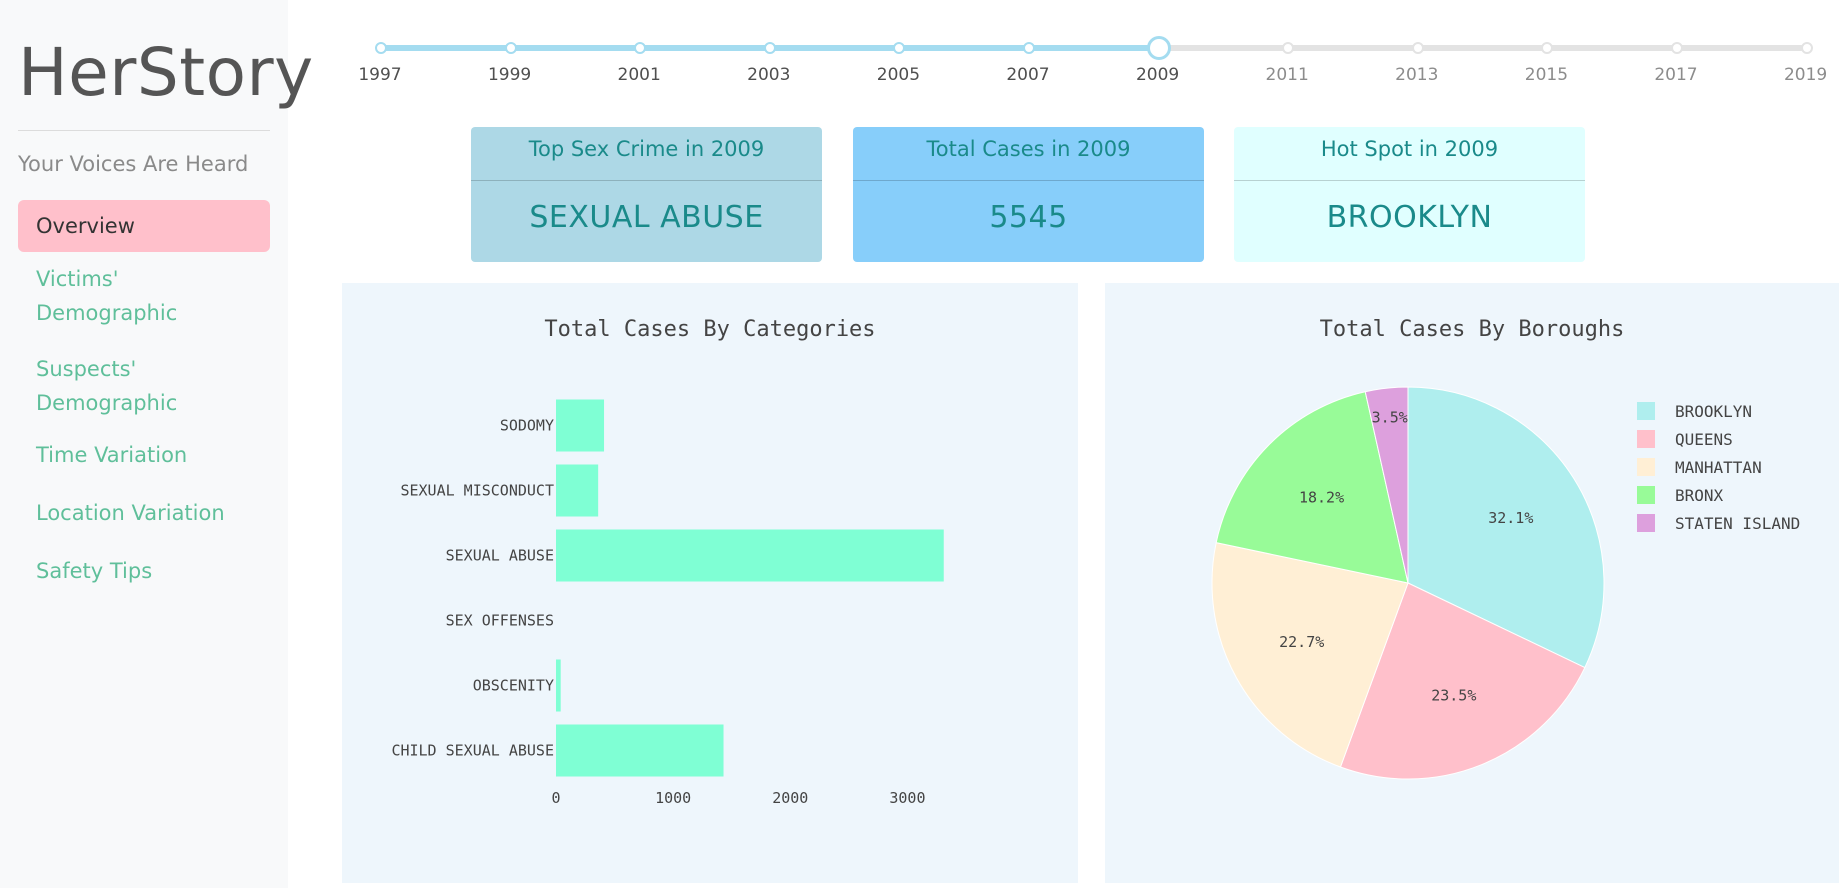 This screenshot has height=888, width=1839. I want to click on slider-dot-2015, so click(1547, 48).